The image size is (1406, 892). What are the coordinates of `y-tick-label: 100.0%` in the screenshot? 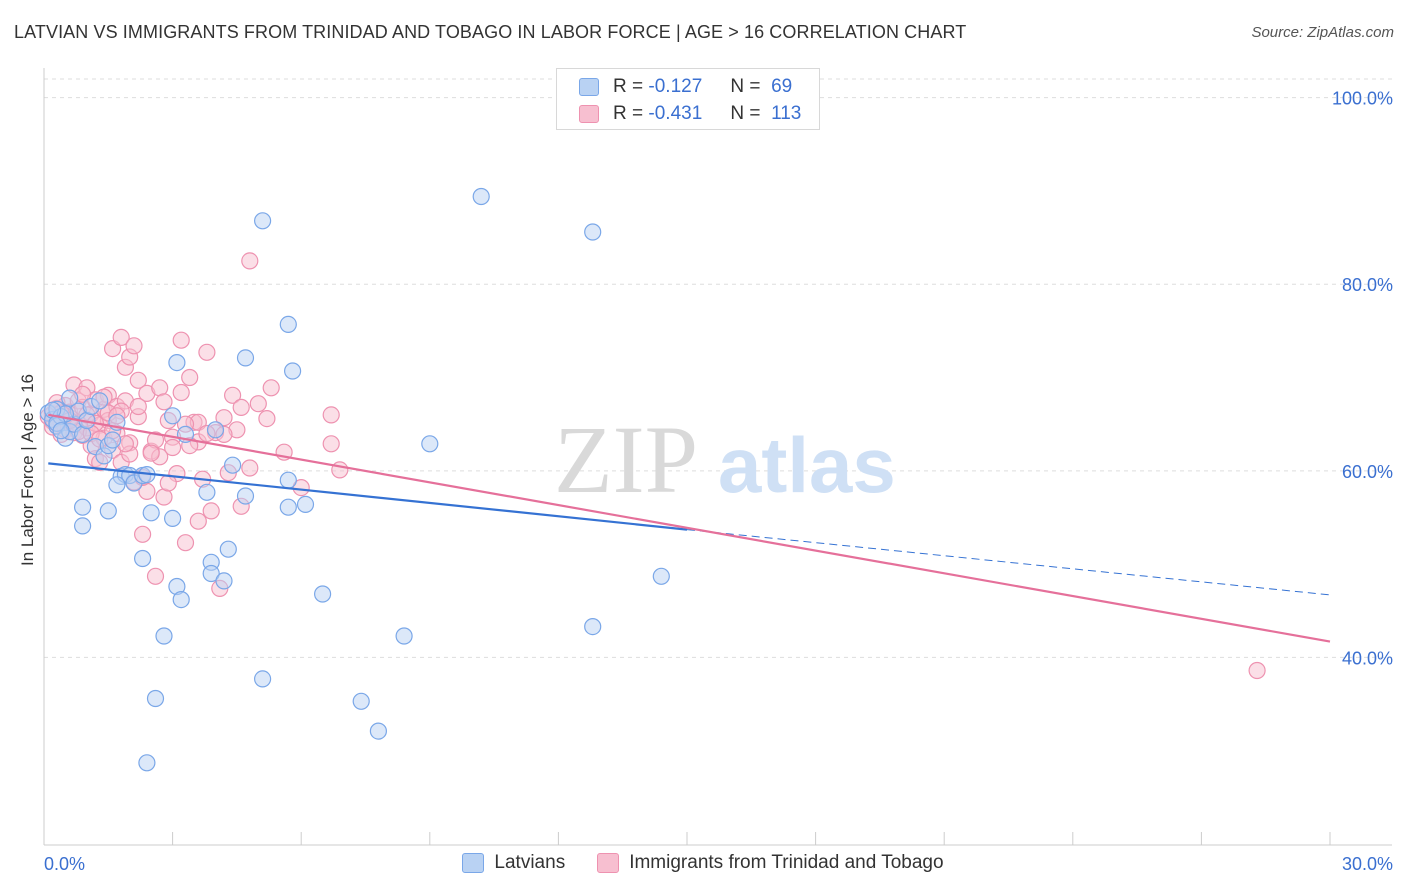 It's located at (1362, 99).